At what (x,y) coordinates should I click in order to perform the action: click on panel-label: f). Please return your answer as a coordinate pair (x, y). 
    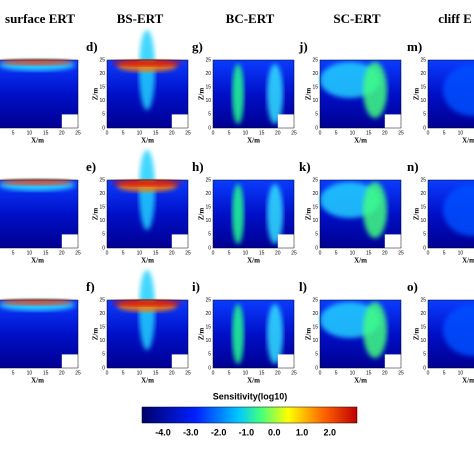
    Looking at the image, I should click on (90, 286).